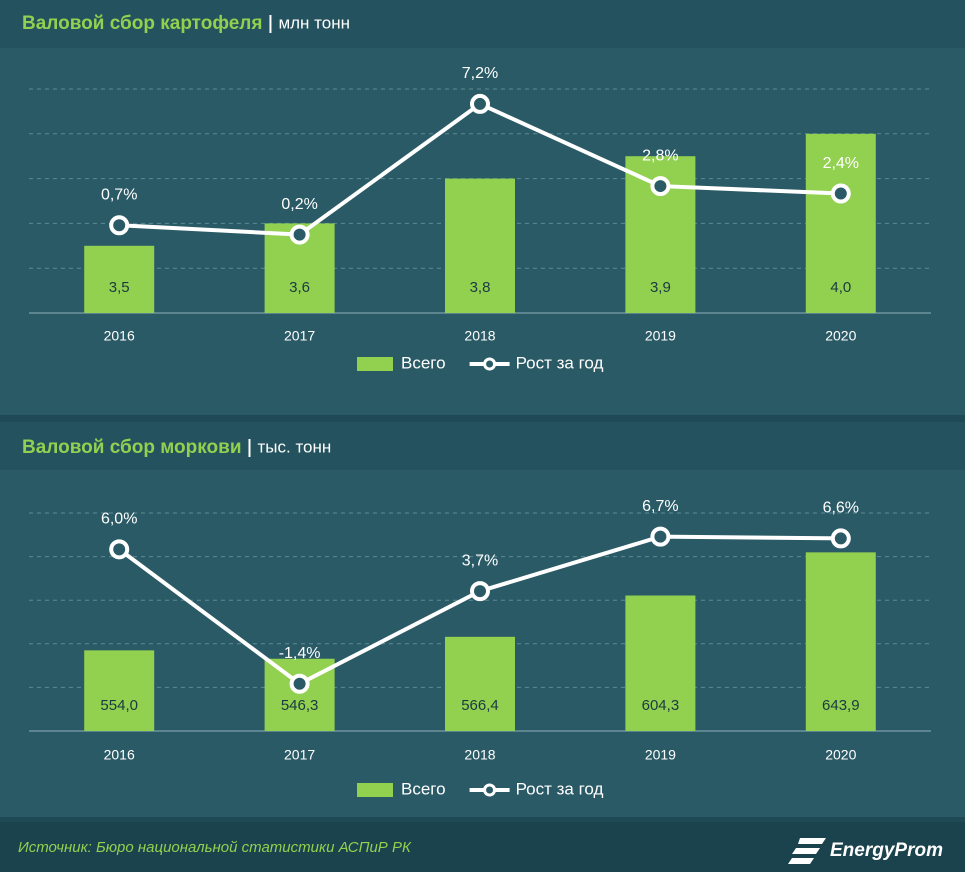  Describe the element at coordinates (886, 850) in the screenshot. I see `logo-text: EnergyProm` at that location.